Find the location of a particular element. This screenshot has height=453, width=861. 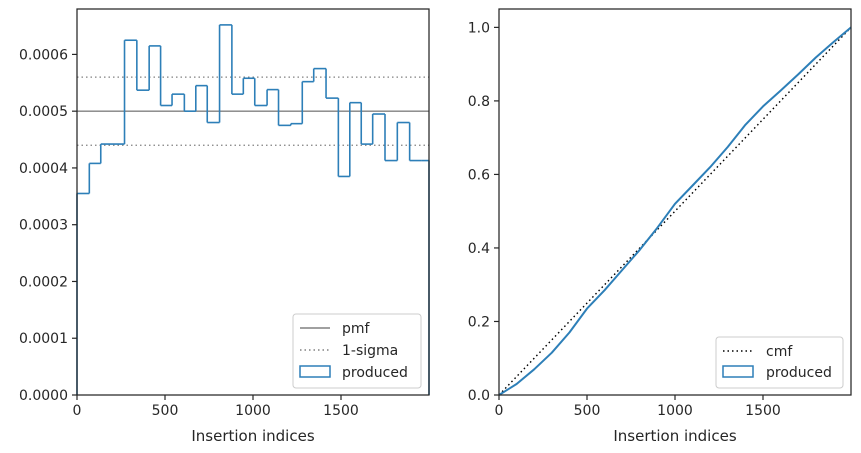

cmf-y-tick-label: 0.8 is located at coordinates (479, 102).